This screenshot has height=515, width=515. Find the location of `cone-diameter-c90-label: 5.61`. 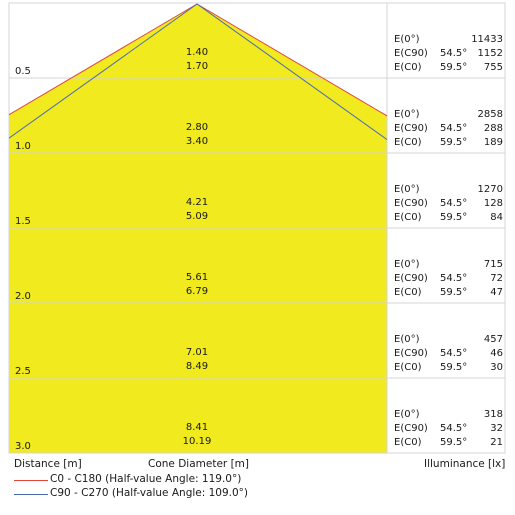

cone-diameter-c90-label: 5.61 is located at coordinates (197, 277).